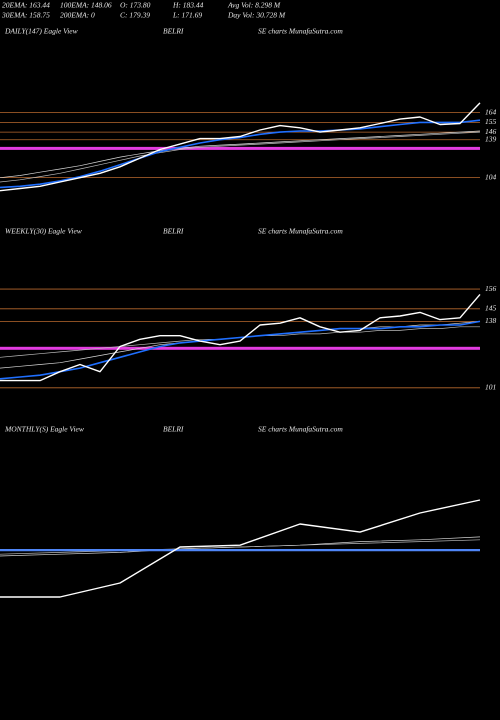 The width and height of the screenshot is (500, 720). I want to click on header-stat: 20EMA: 163.44, so click(26, 5).